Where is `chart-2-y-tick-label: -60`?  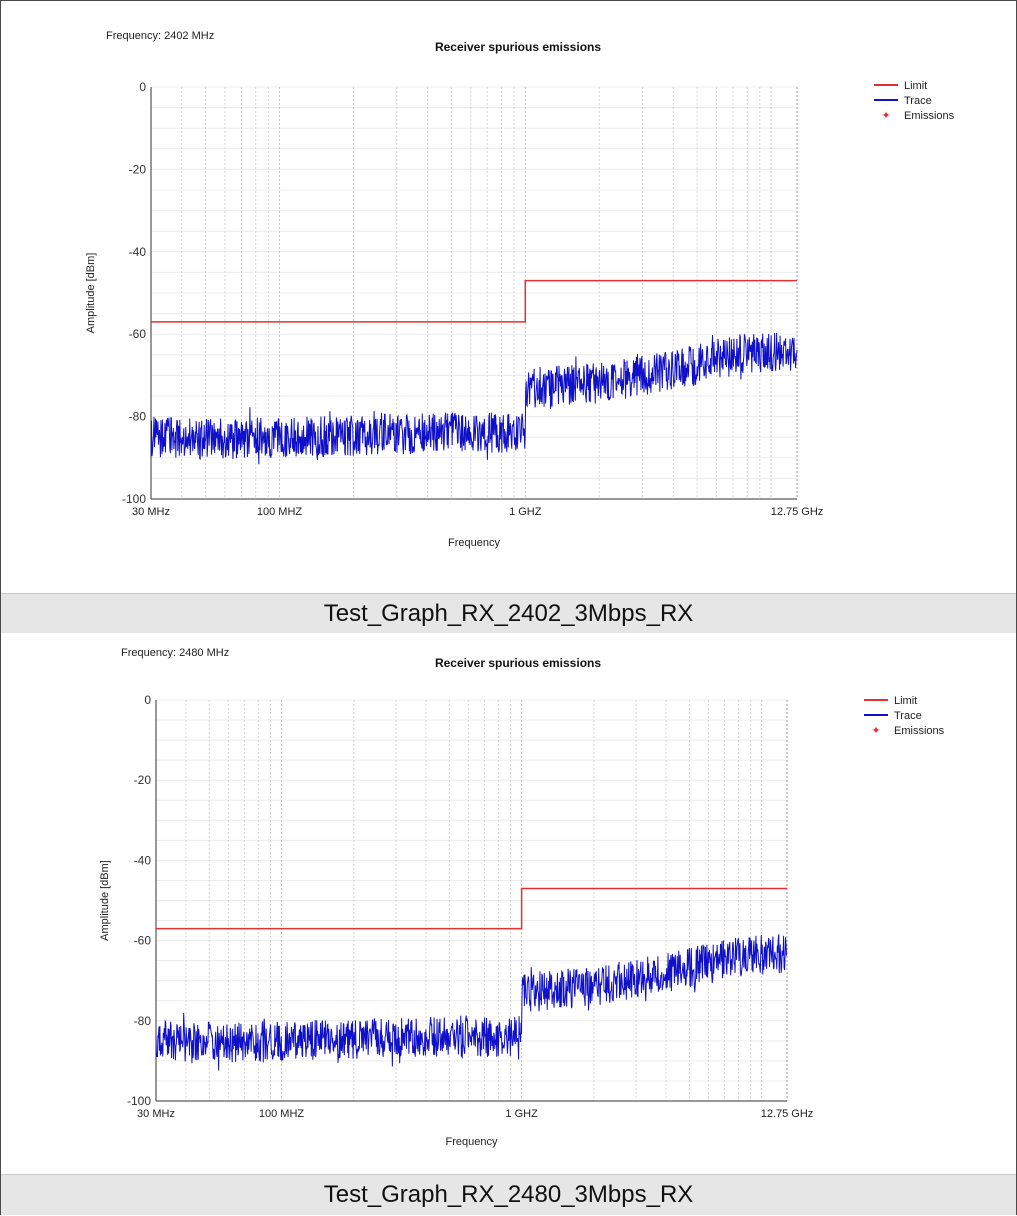 chart-2-y-tick-label: -60 is located at coordinates (143, 941).